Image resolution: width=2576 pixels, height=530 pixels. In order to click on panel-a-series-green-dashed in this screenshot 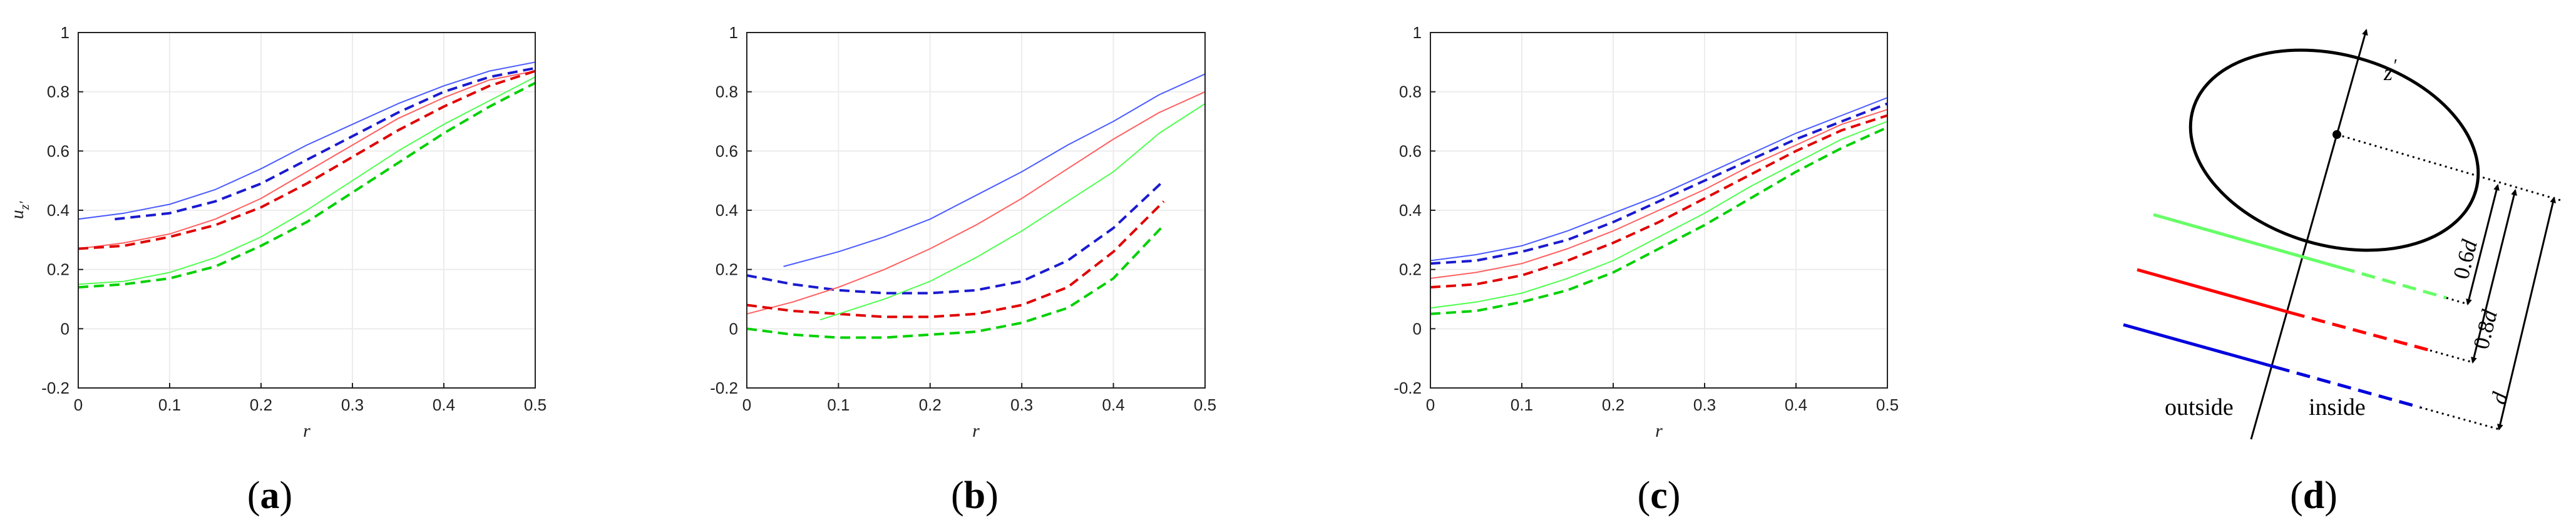, I will do `click(307, 185)`.